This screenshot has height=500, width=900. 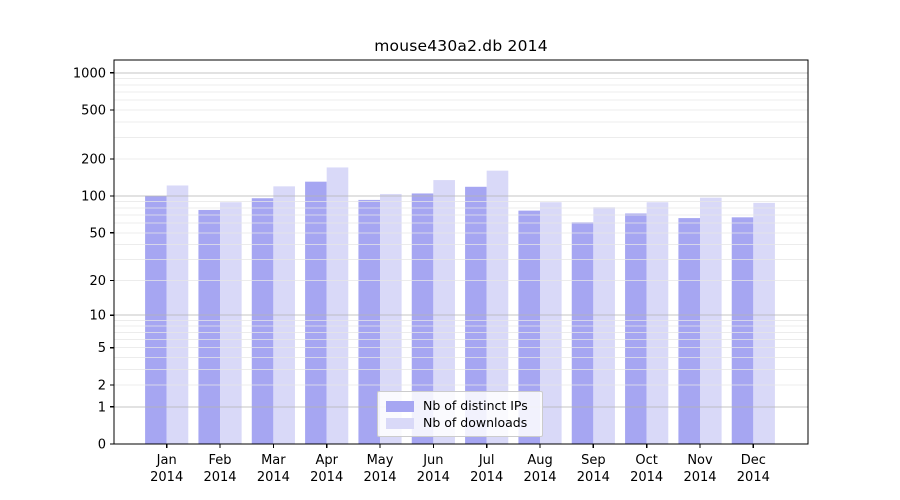 I want to click on legend-item-distinct-ips: Nb of distinct IPs, so click(x=460, y=406).